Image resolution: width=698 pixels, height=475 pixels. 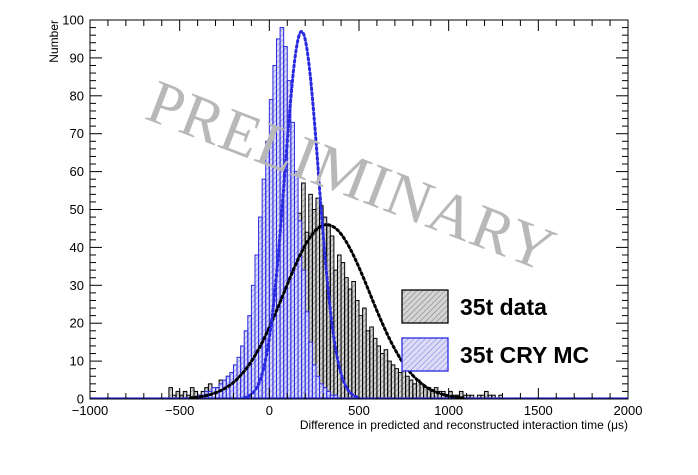 I want to click on y-tick-label: 90, so click(x=77, y=57).